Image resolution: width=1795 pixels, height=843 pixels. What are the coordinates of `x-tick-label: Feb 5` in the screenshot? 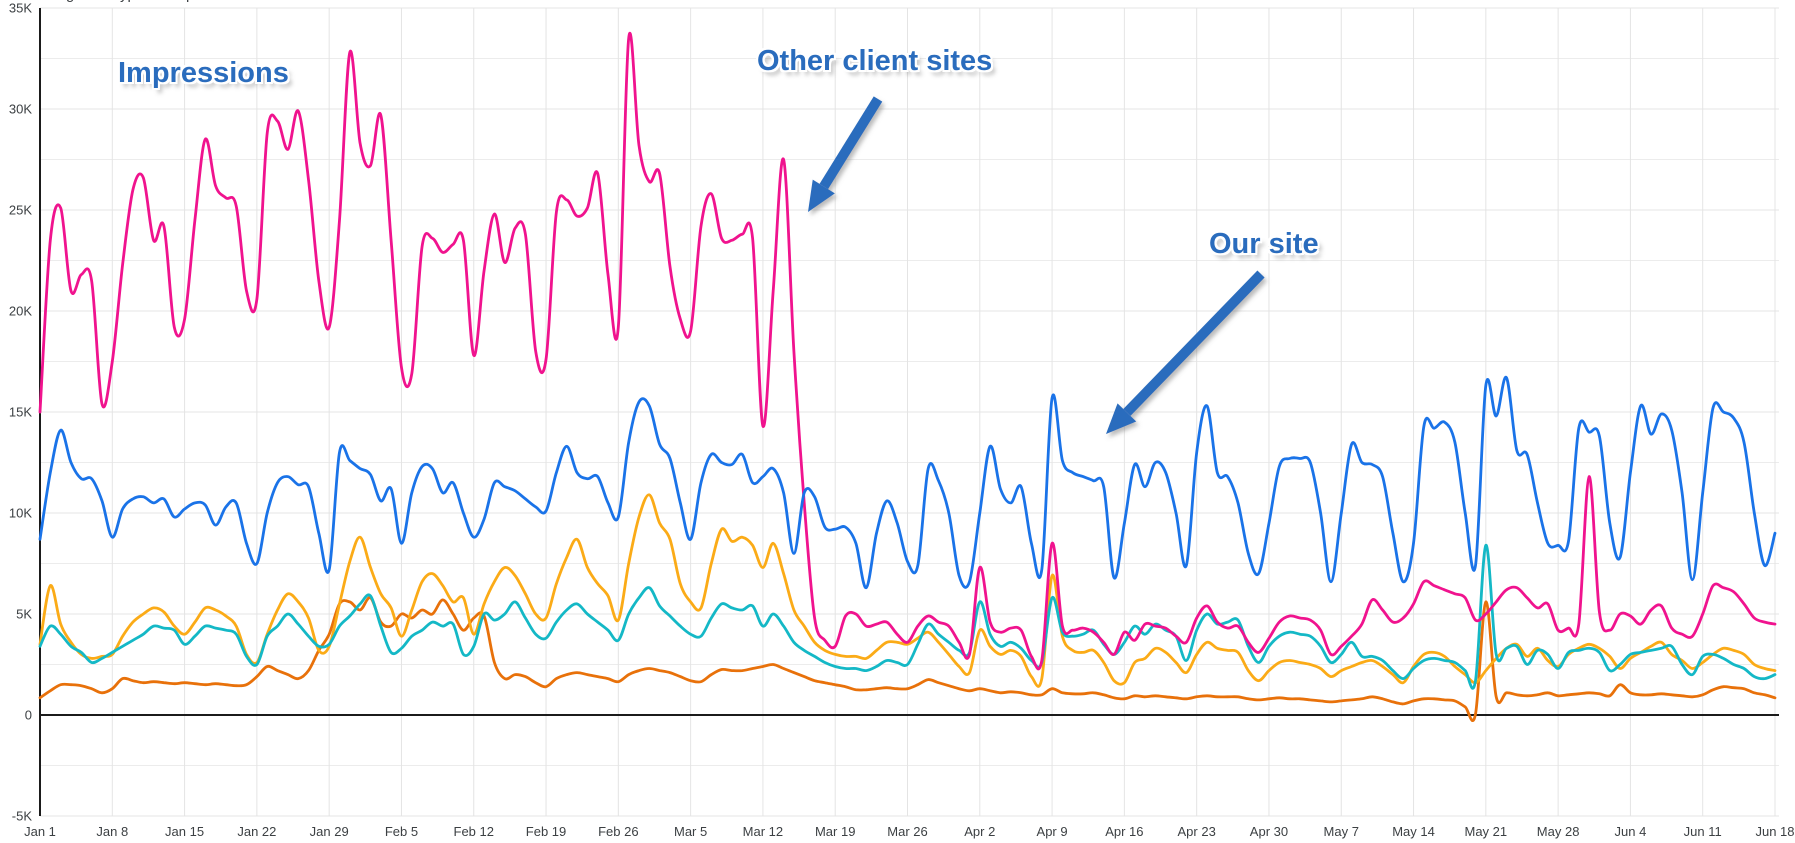 It's located at (401, 831).